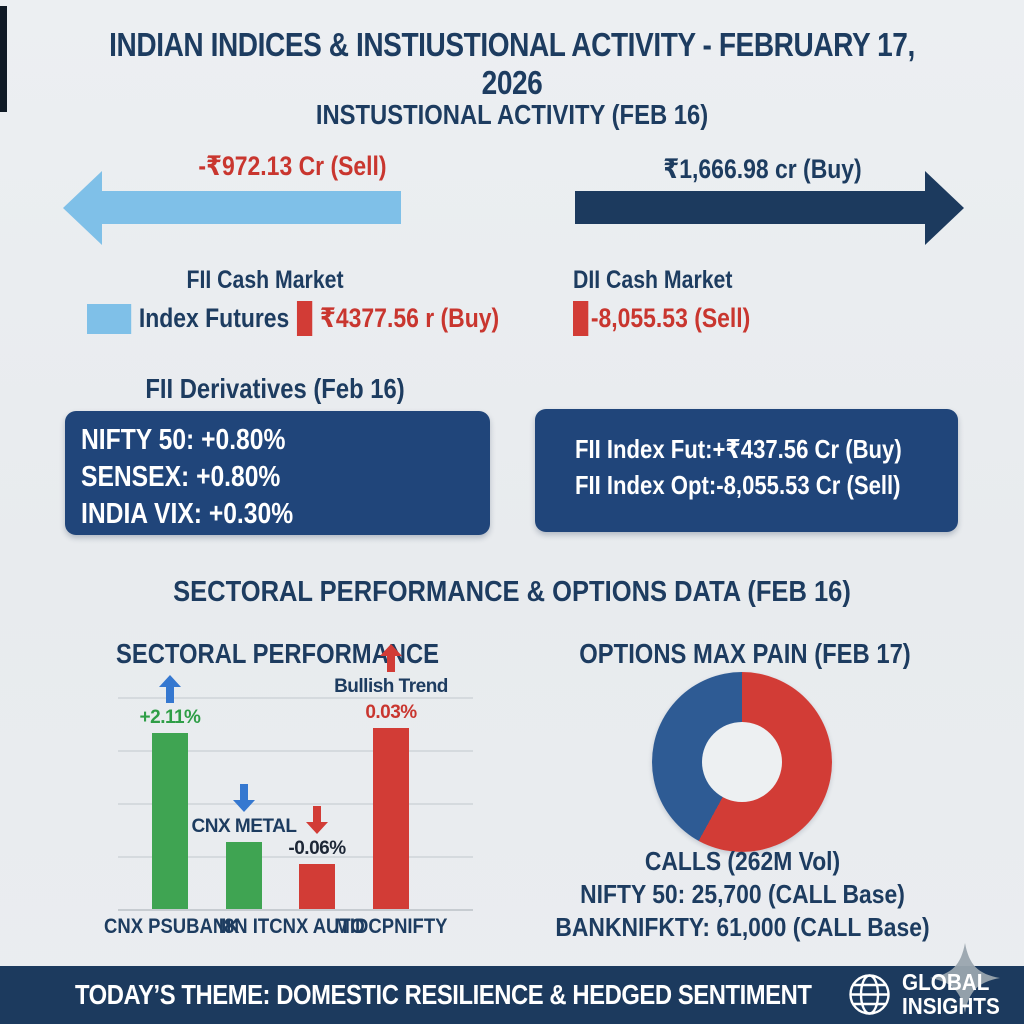 The width and height of the screenshot is (1024, 1024). Describe the element at coordinates (644, 449) in the screenshot. I see `fii-index-fut-label: FII Index Fut:` at that location.